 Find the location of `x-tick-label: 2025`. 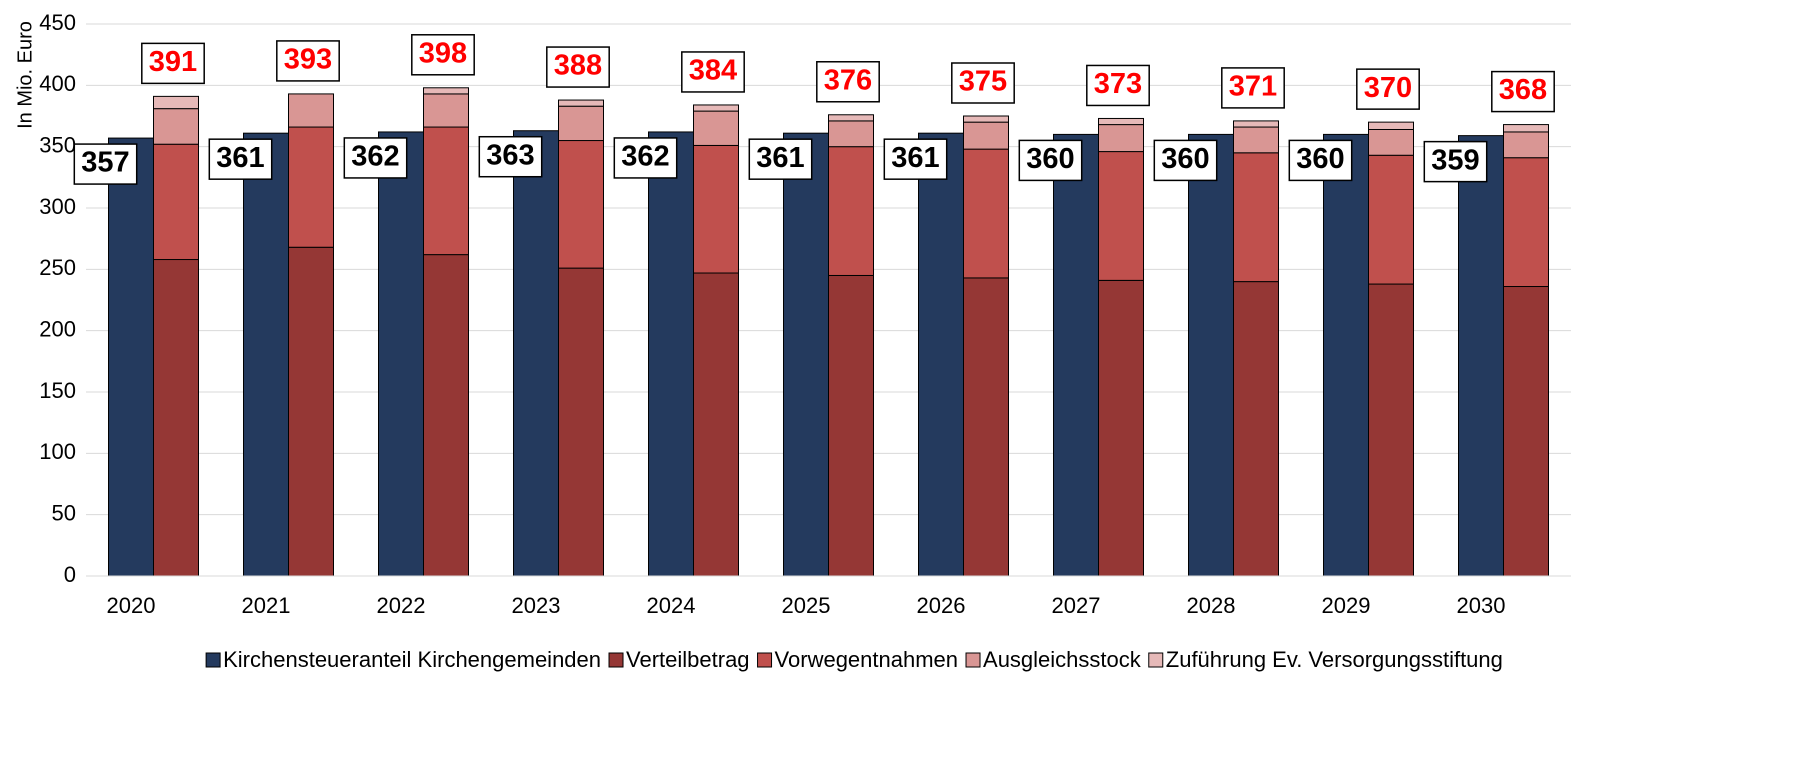

x-tick-label: 2025 is located at coordinates (806, 605).